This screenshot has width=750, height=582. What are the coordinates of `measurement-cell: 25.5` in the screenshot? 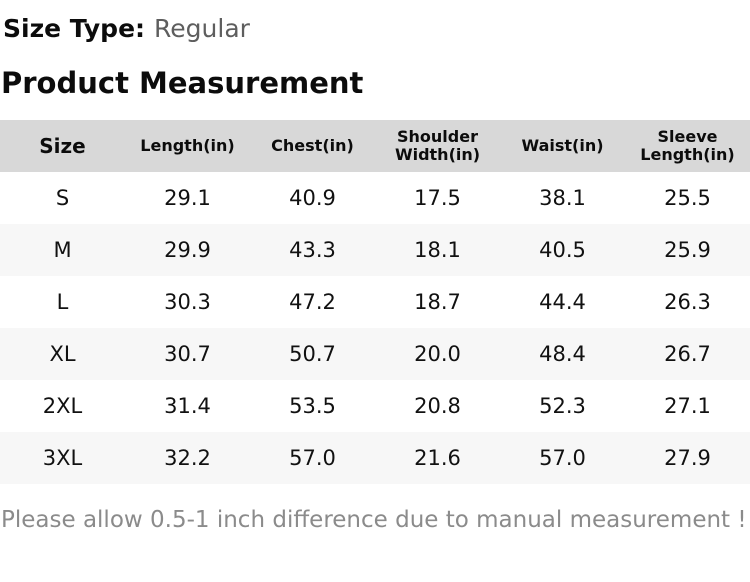 It's located at (687, 198).